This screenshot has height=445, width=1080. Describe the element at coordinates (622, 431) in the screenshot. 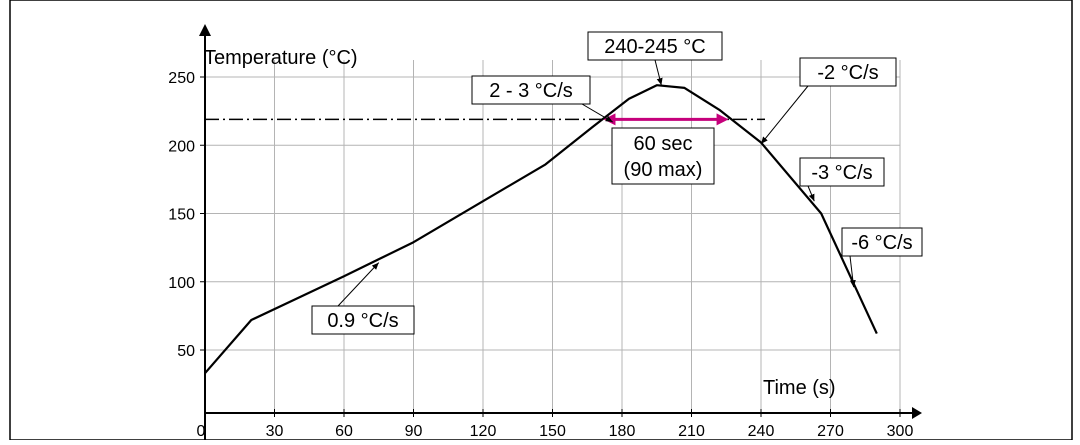

I see `x-tick-label: 180` at that location.